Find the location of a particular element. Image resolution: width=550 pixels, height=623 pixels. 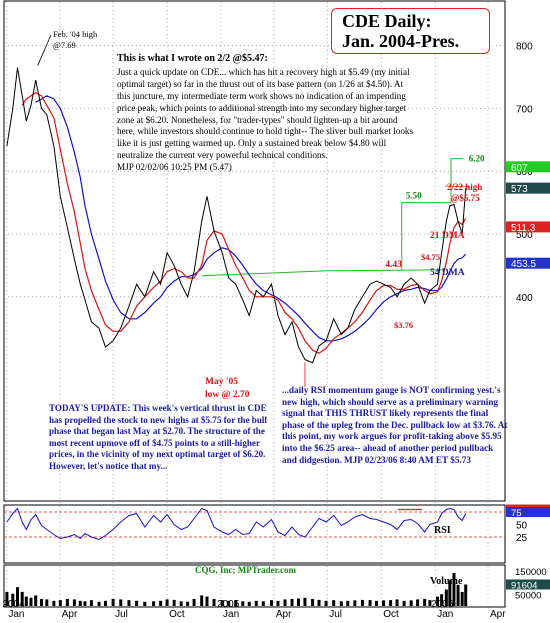

chart-title-box: CDE Daily: Jan. 2004-Pres. is located at coordinates (410, 31).